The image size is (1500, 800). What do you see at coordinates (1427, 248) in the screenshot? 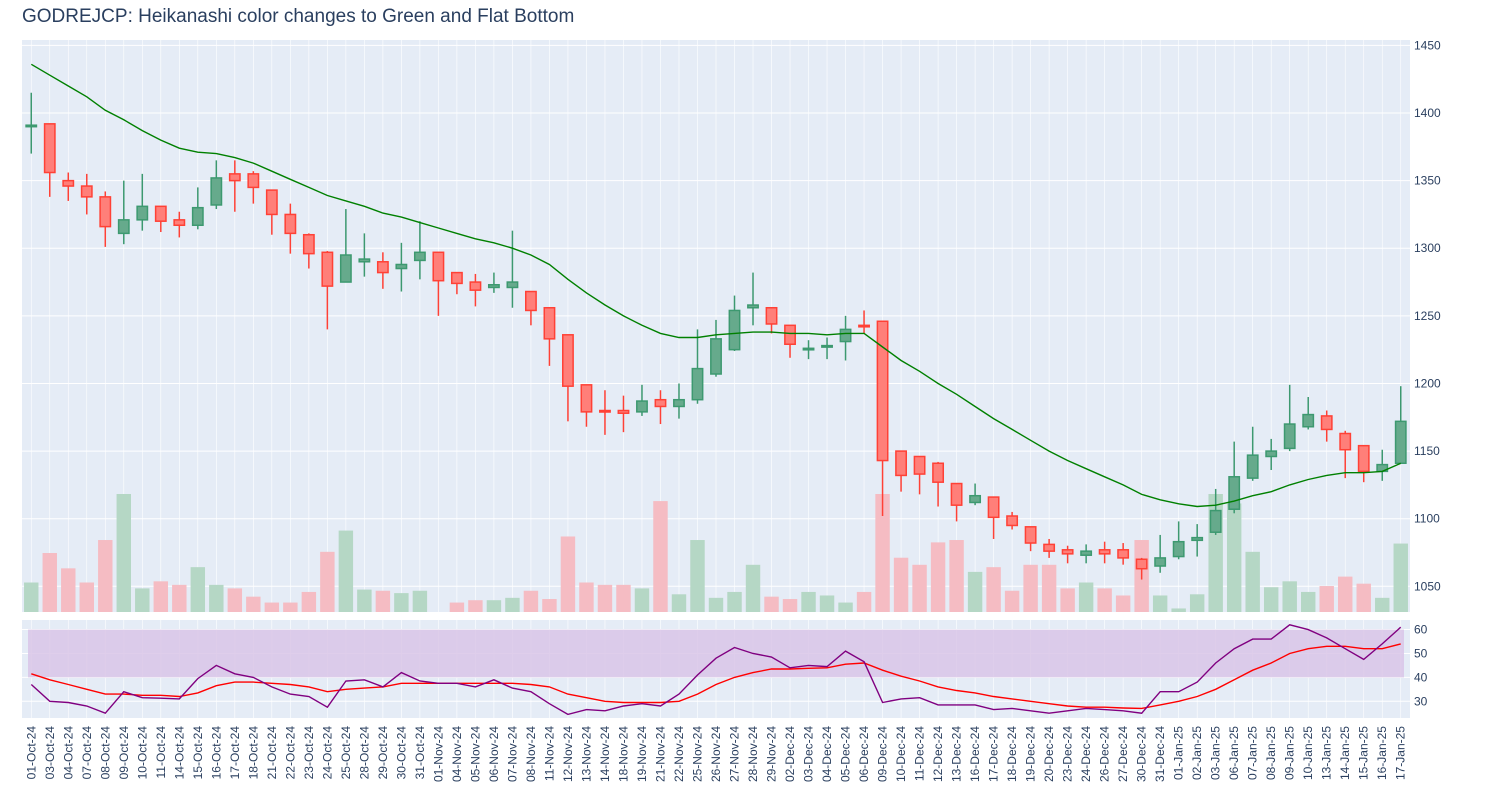
I see `price-tick-label: 1300` at bounding box center [1427, 248].